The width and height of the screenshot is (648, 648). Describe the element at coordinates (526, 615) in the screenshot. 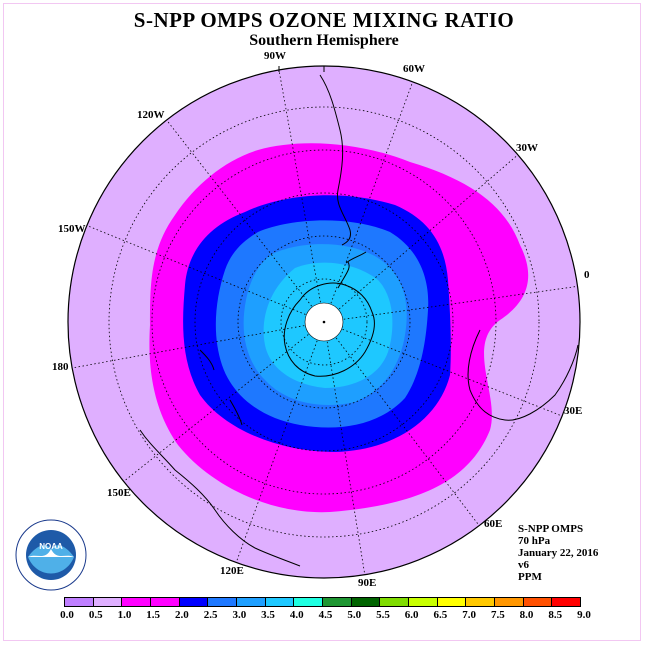

I see `colorbar-tick-label: 8.0` at that location.